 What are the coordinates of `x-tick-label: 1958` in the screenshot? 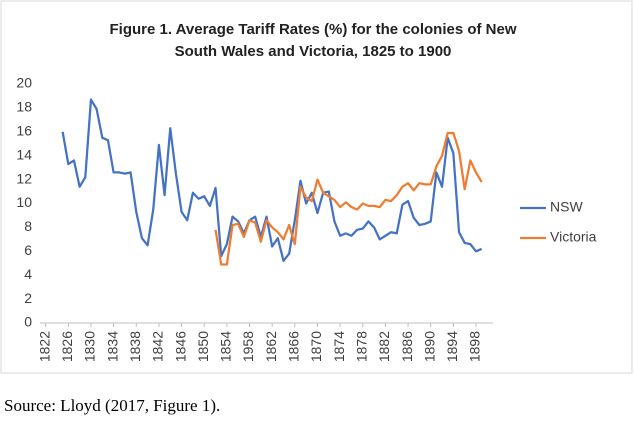 It's located at (248, 346).